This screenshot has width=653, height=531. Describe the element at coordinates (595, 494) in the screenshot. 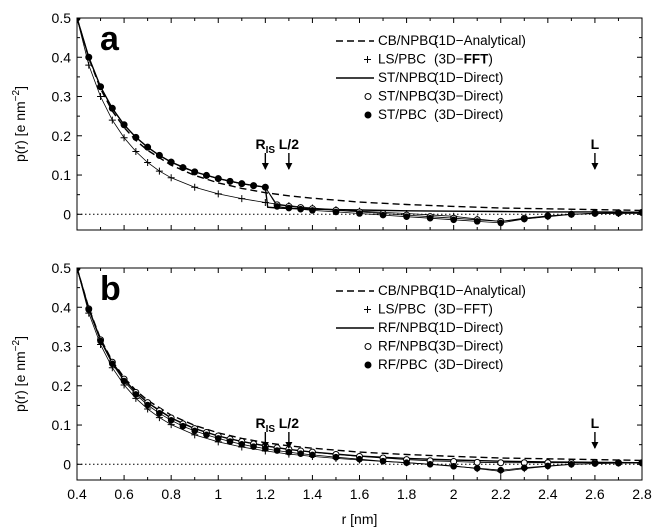

I see `x-tick-label: 2.6` at that location.